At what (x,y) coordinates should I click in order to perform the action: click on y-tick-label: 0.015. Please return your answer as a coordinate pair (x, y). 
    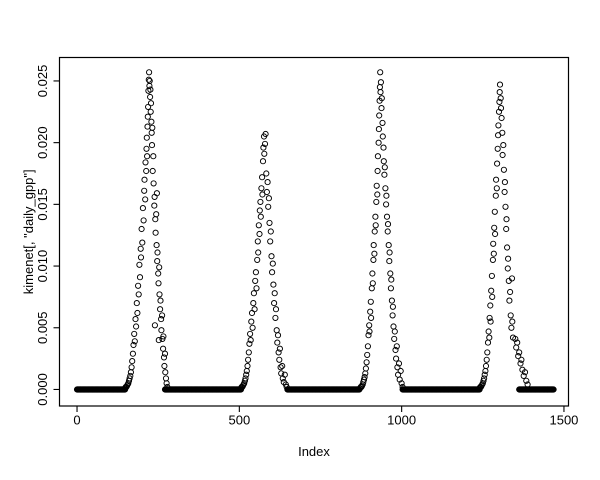
    Looking at the image, I should click on (42, 204).